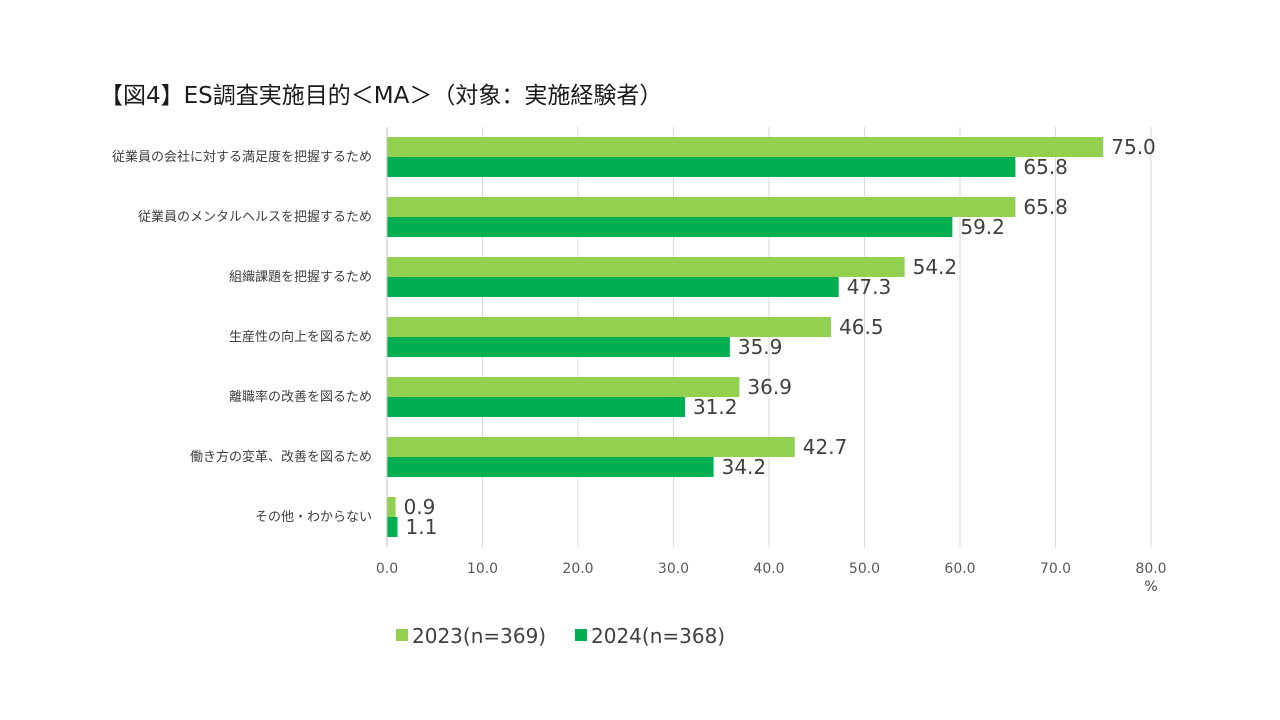 The image size is (1280, 720). I want to click on data-label: 1.1, so click(422, 527).